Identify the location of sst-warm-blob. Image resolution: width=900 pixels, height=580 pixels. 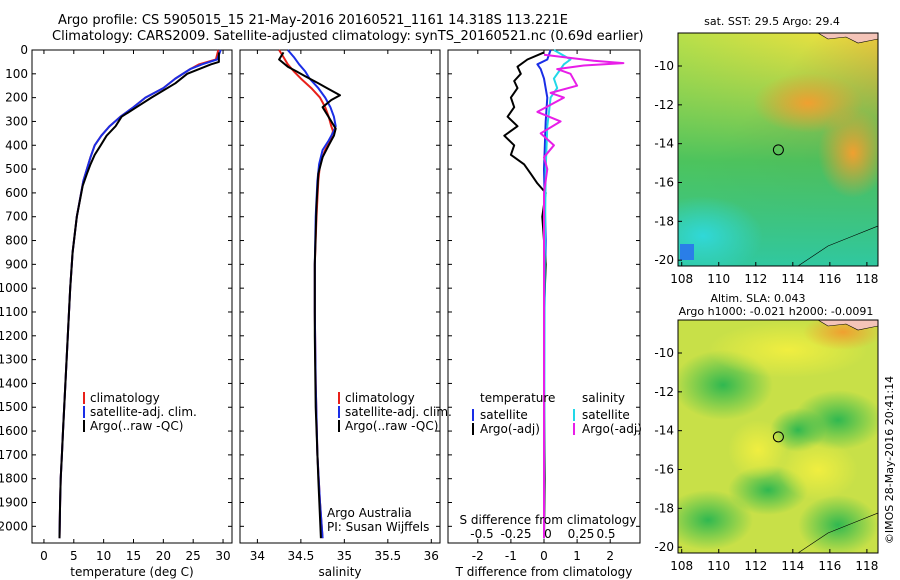
(848, 153).